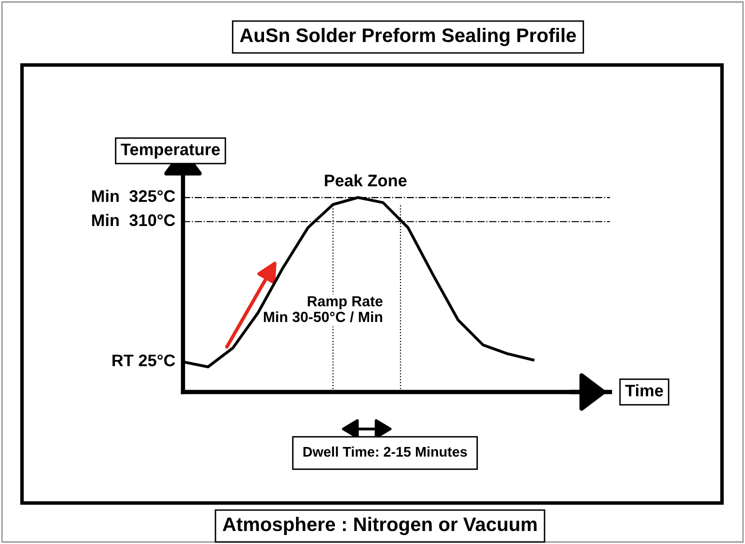  Describe the element at coordinates (365, 180) in the screenshot. I see `text: Peak Zone` at that location.